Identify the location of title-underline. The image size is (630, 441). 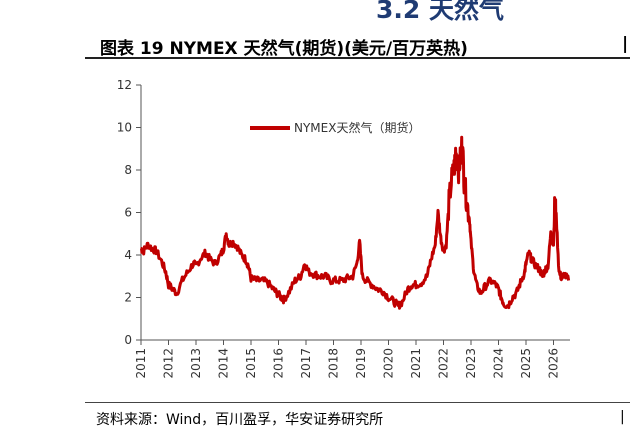
(357, 58).